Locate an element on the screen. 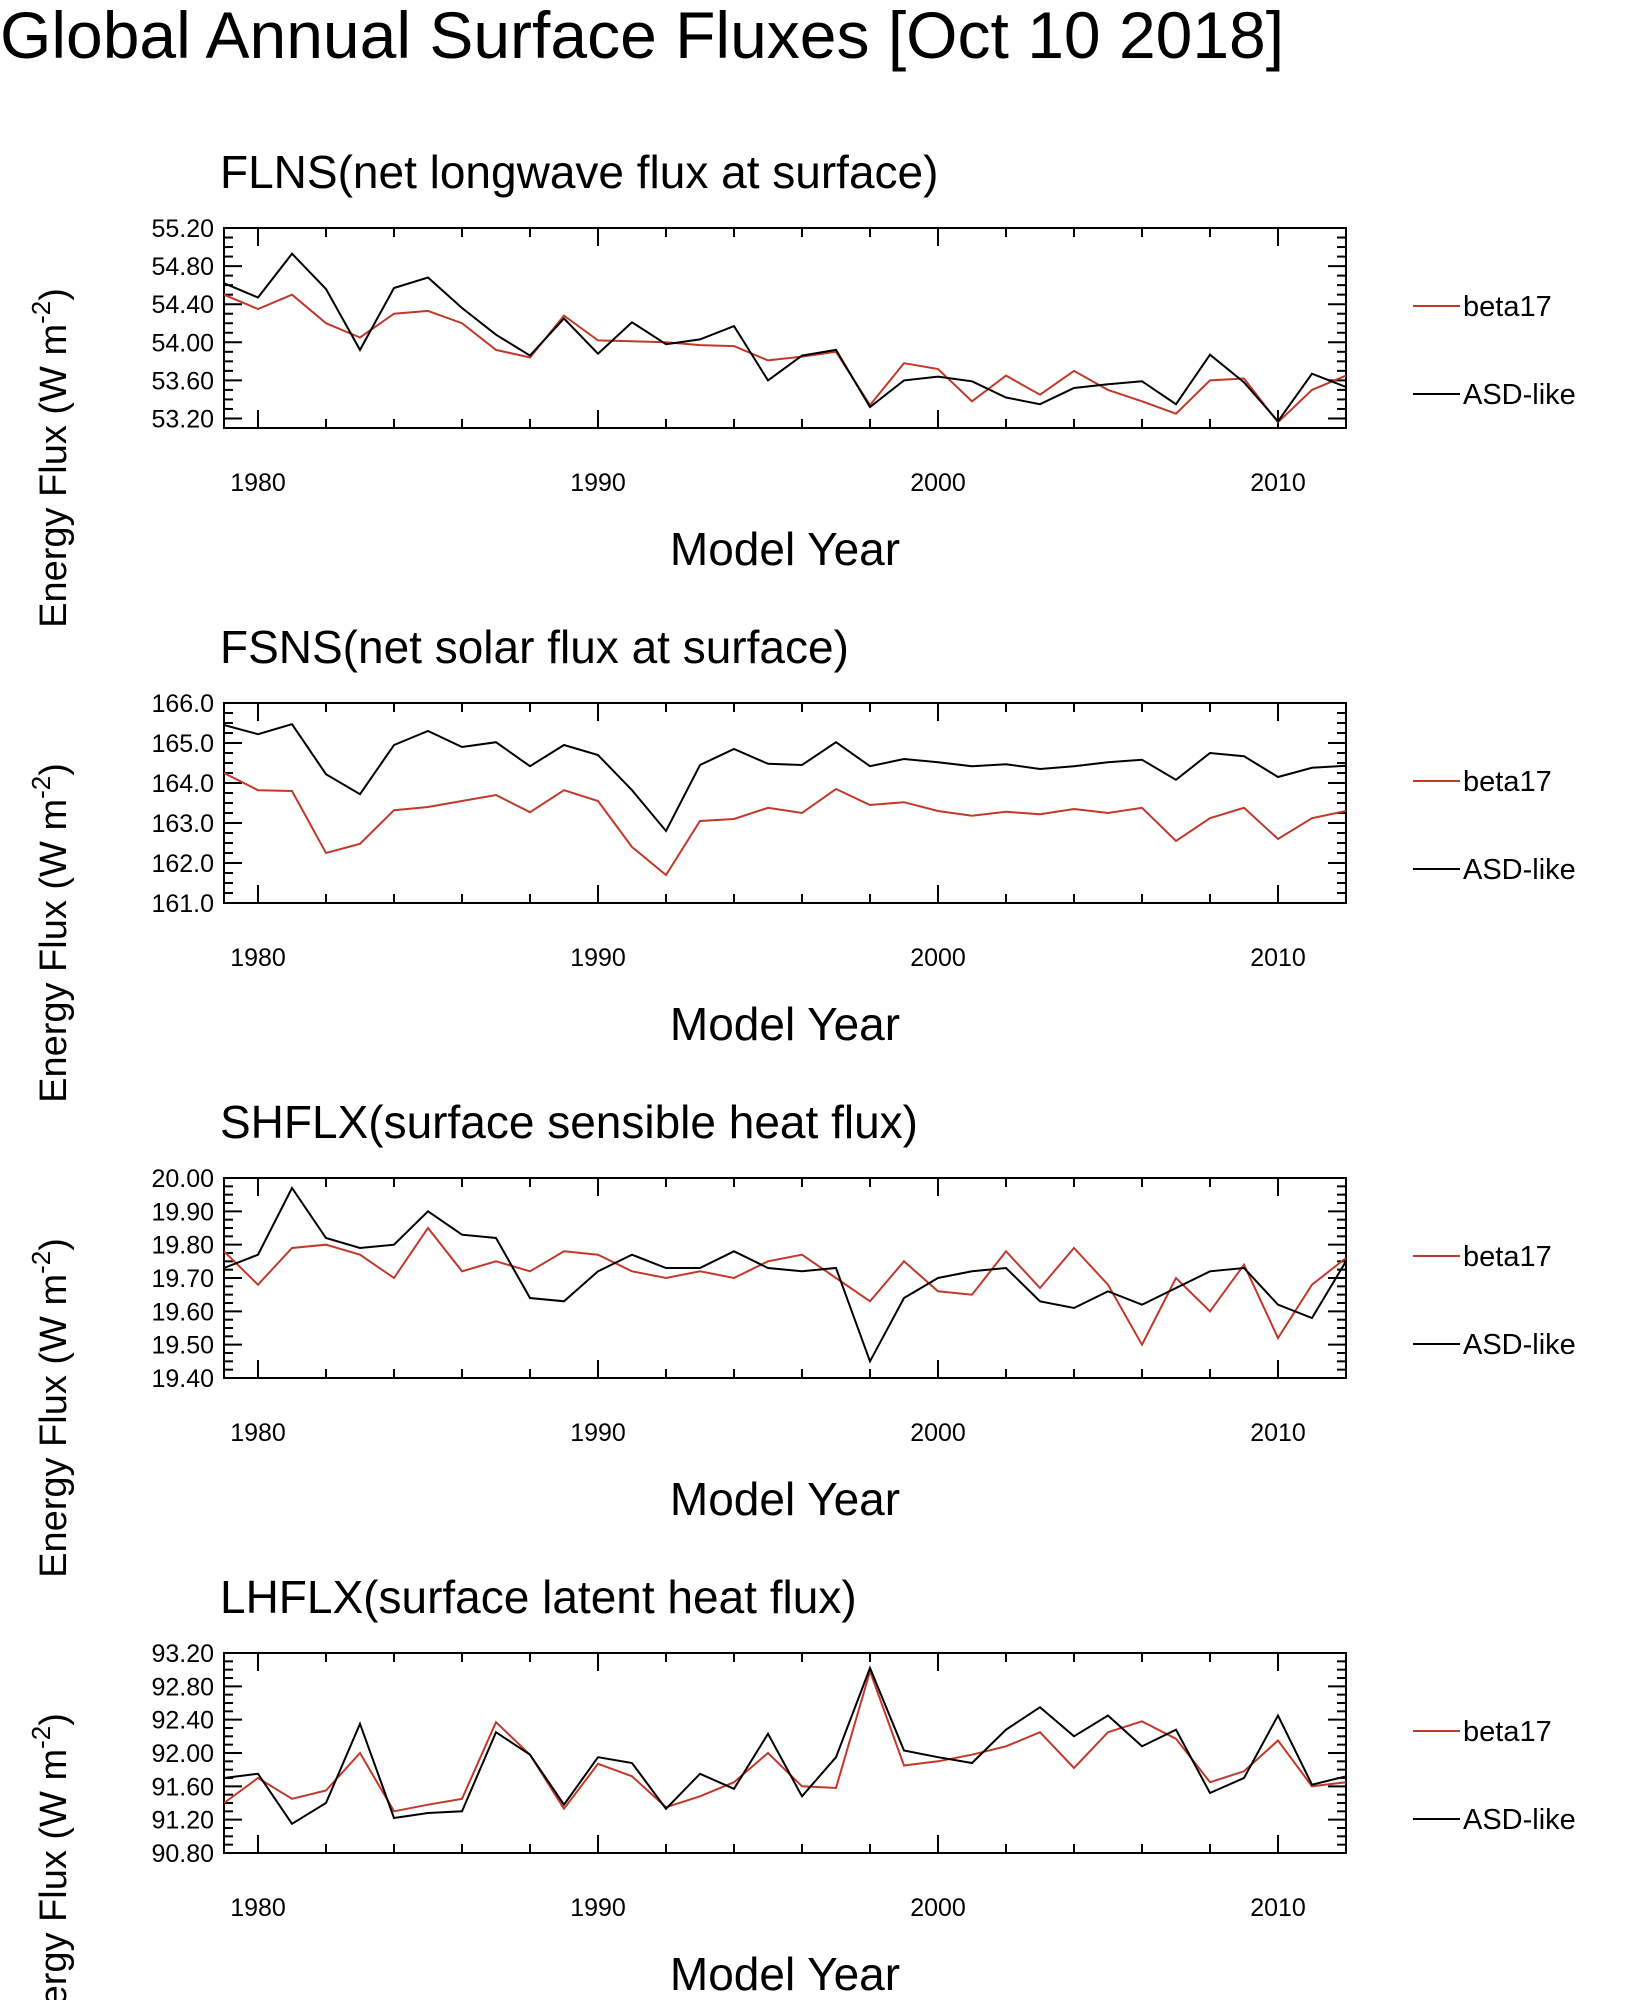 The height and width of the screenshot is (2005, 1637). panel-title: LHFLX(surface latent heat flux) is located at coordinates (538, 1597).